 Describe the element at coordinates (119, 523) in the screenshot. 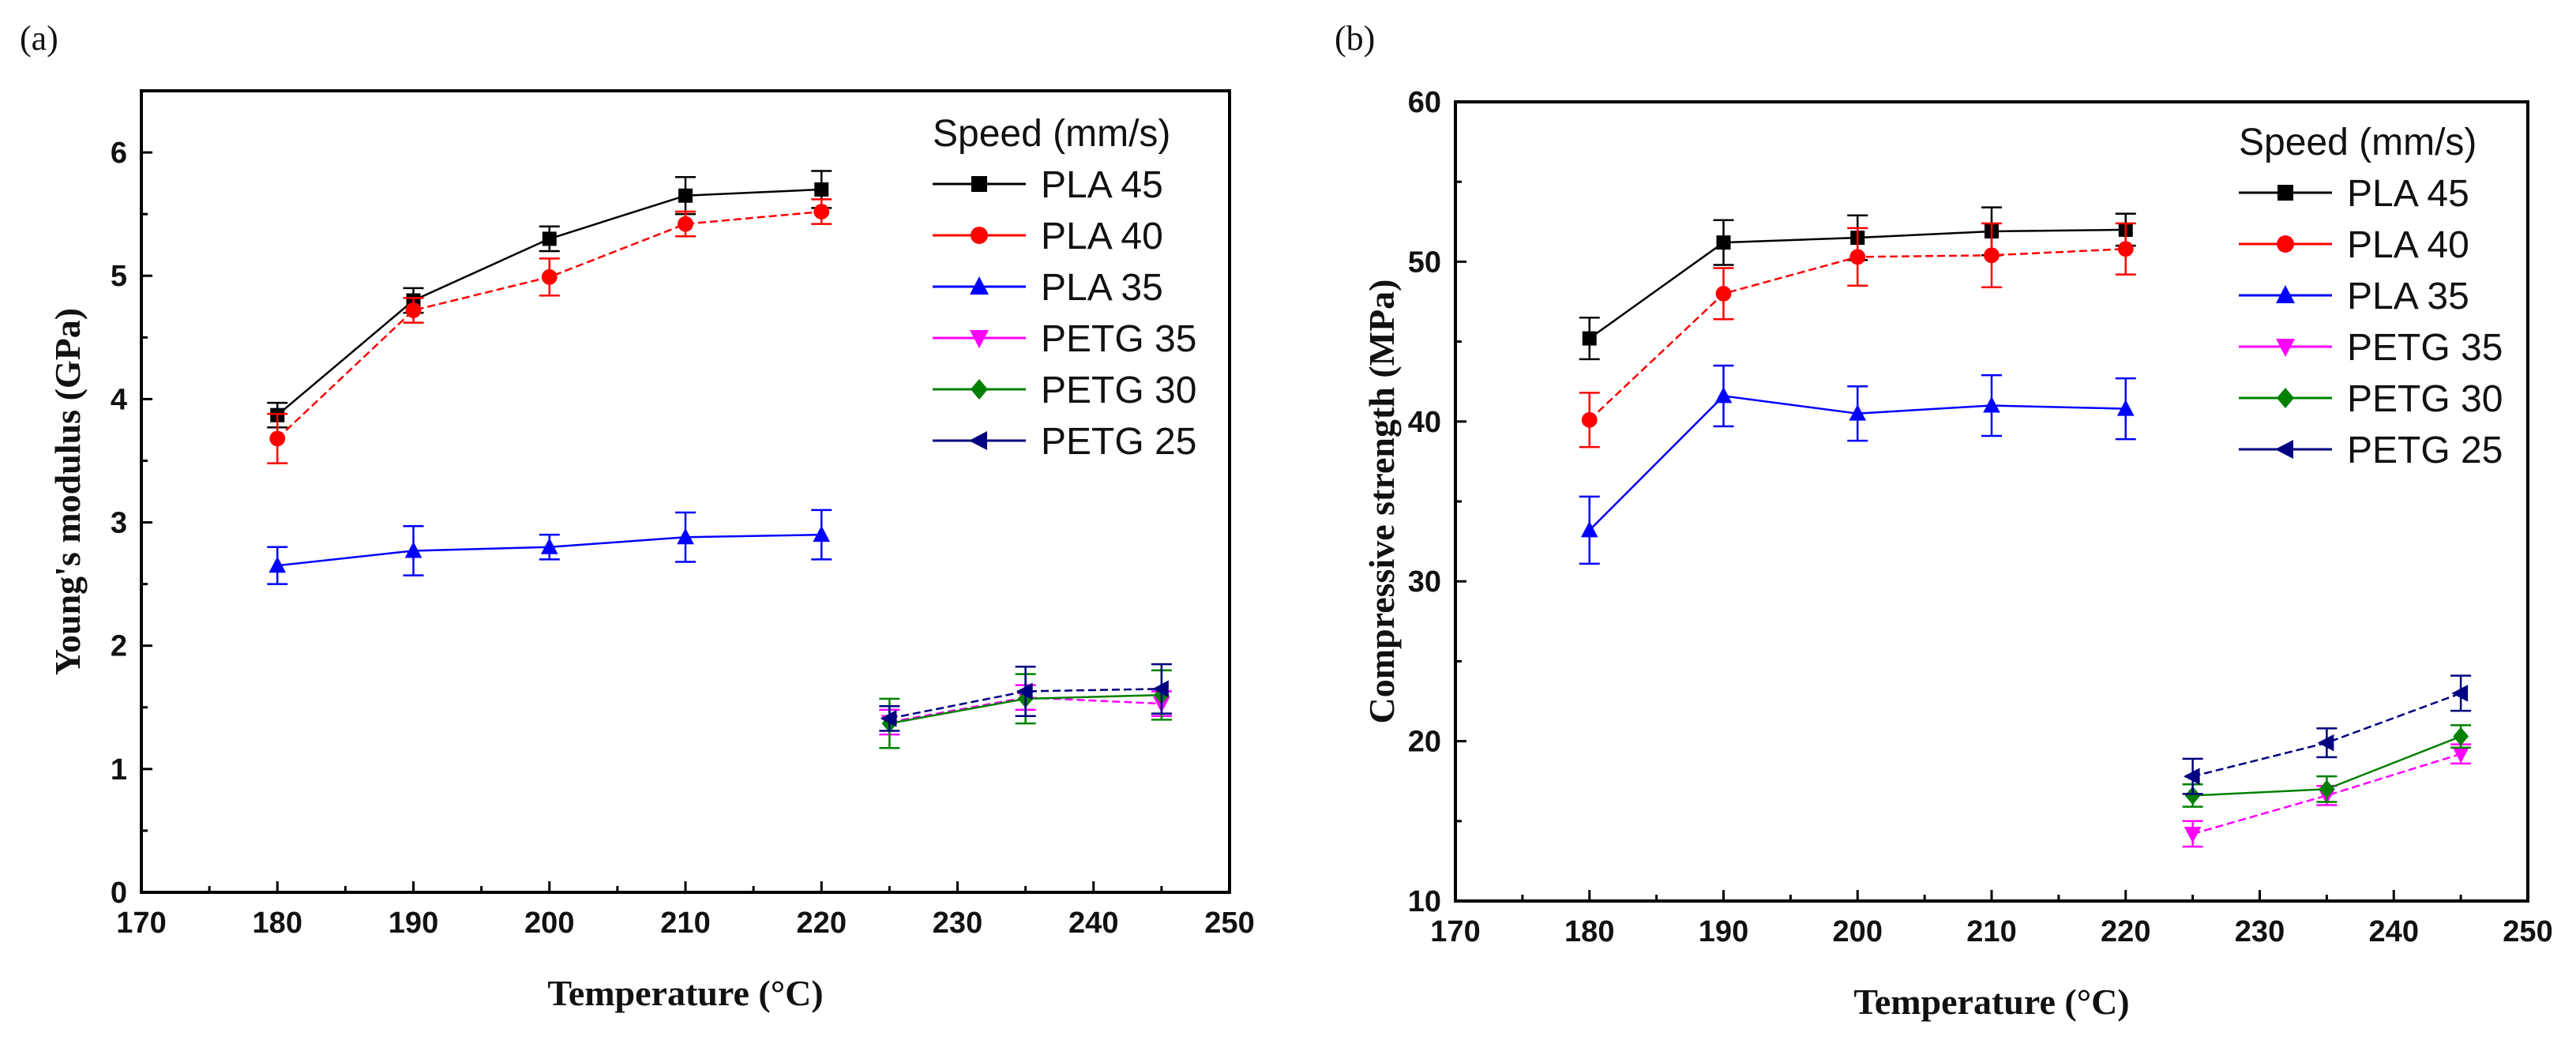

I see `y-tick-label: 3` at that location.